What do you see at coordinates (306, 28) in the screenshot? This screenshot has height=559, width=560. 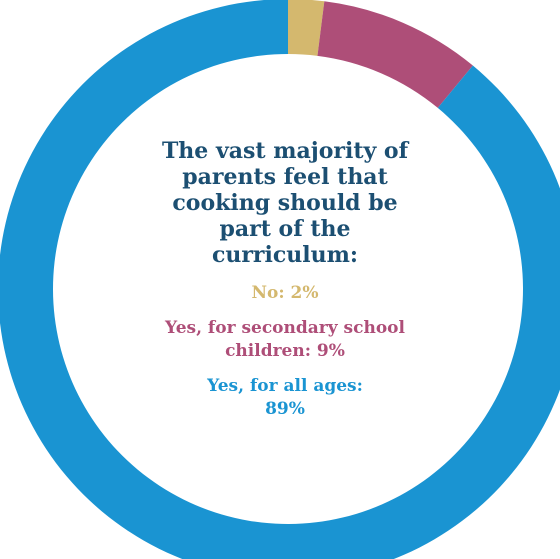 I see `slice-no` at bounding box center [306, 28].